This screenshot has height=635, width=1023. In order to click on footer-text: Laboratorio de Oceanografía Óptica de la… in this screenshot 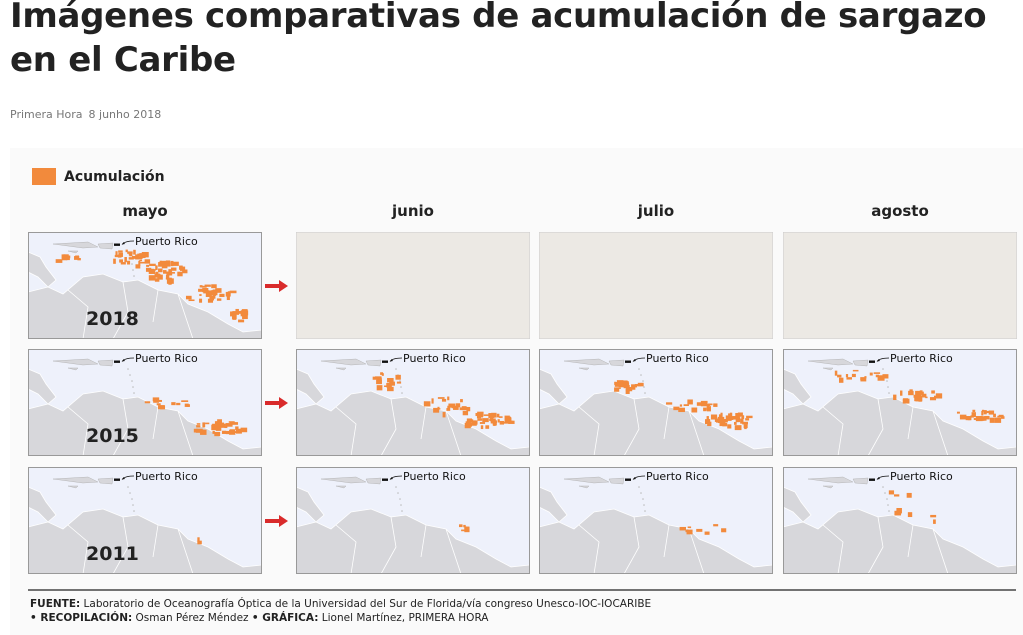, I will do `click(368, 603)`.